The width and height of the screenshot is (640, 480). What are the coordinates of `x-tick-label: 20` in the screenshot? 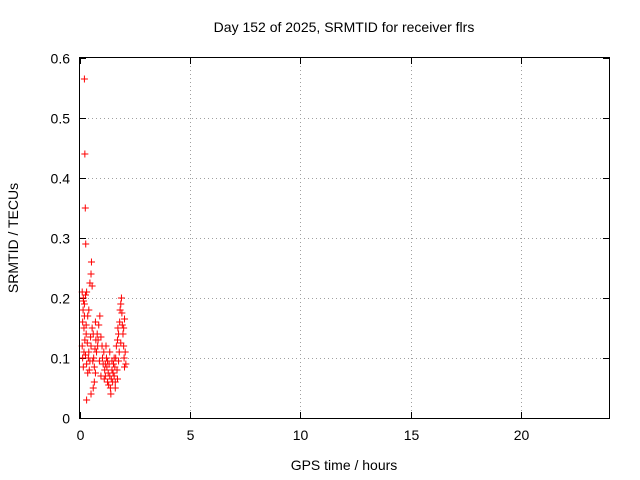 It's located at (522, 435).